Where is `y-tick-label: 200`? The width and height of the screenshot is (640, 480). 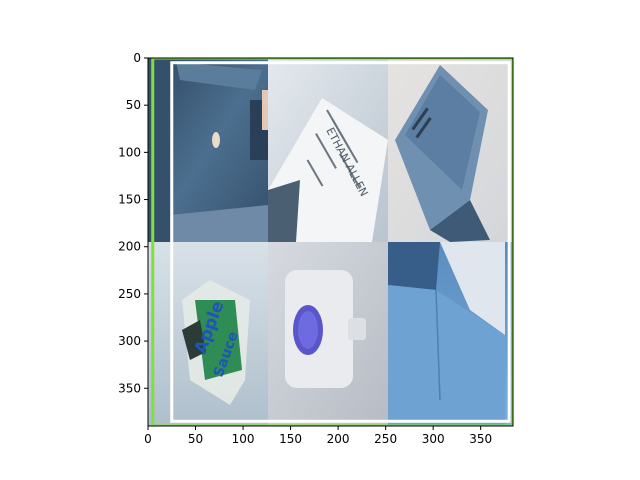
y-tick-label: 200 is located at coordinates (129, 247).